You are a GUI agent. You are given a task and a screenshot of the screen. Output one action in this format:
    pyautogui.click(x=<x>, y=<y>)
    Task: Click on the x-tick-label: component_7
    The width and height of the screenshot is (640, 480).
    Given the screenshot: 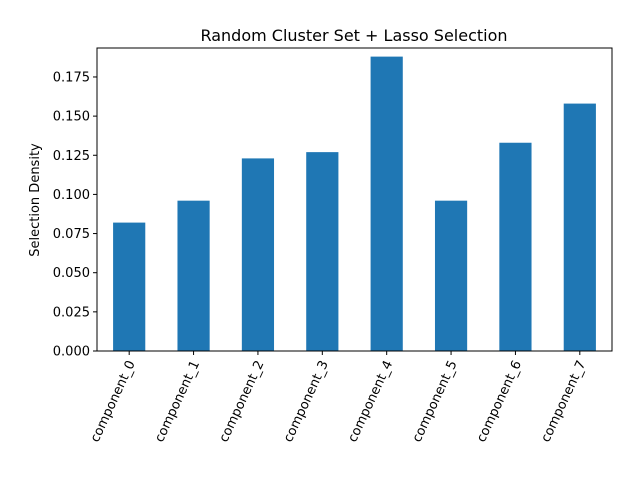 What is the action you would take?
    pyautogui.click(x=564, y=401)
    